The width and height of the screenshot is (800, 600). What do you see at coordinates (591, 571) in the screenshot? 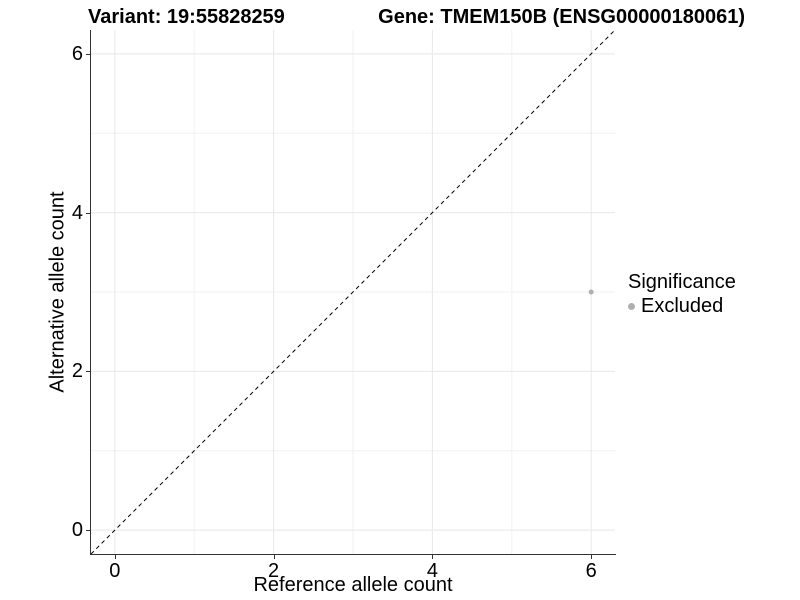
I see `x-tick-label: 6` at bounding box center [591, 571].